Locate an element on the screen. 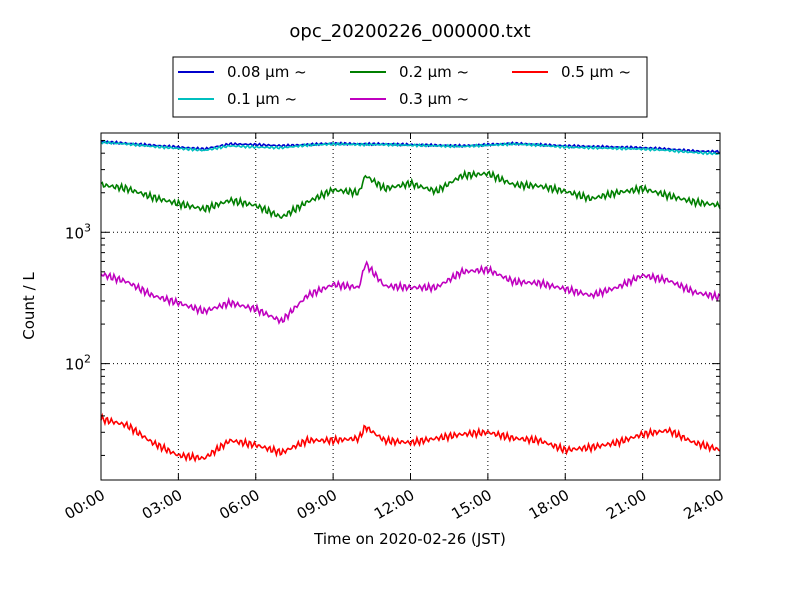 The height and width of the screenshot is (600, 800). x-tick-label: 21:00 is located at coordinates (626, 504).